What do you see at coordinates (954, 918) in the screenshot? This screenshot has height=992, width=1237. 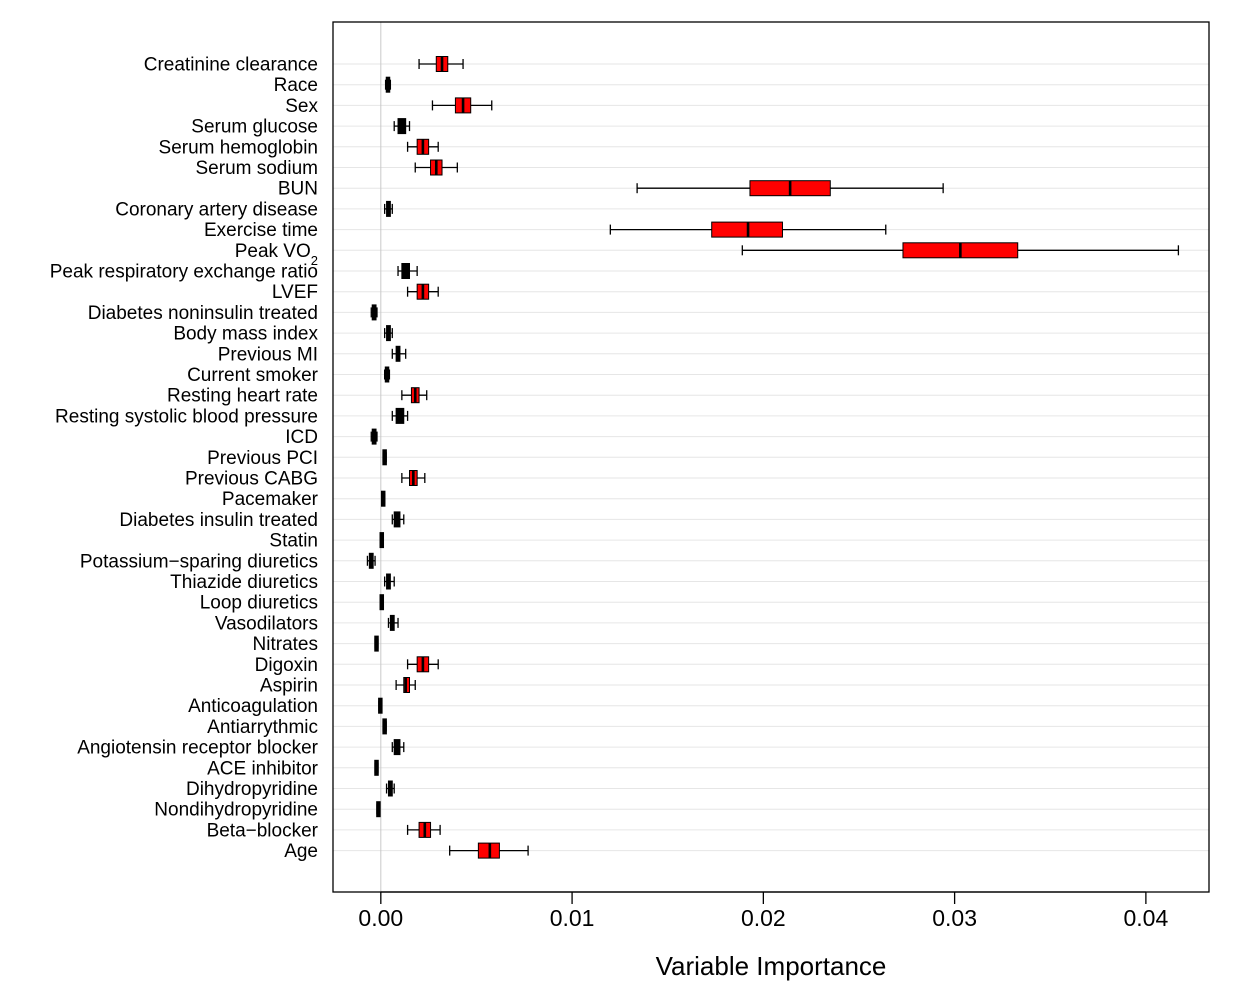 I see `x-tick-label: 0.03` at bounding box center [954, 918].